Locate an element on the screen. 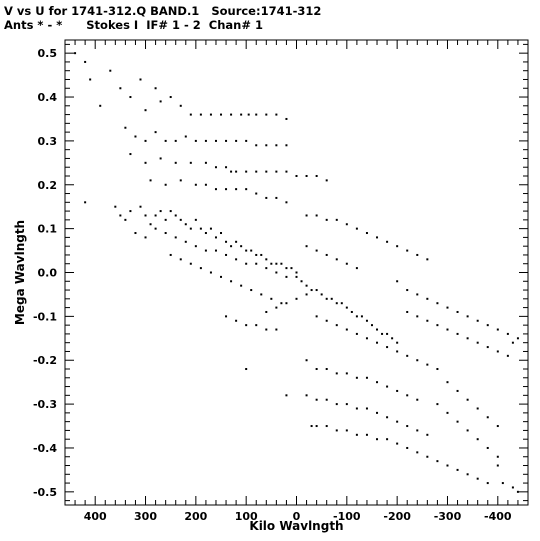 The image size is (540, 541). chart-subtitle: Ants * - * Stokes I IF# 1 - 2 Chan# 1 is located at coordinates (133, 25).